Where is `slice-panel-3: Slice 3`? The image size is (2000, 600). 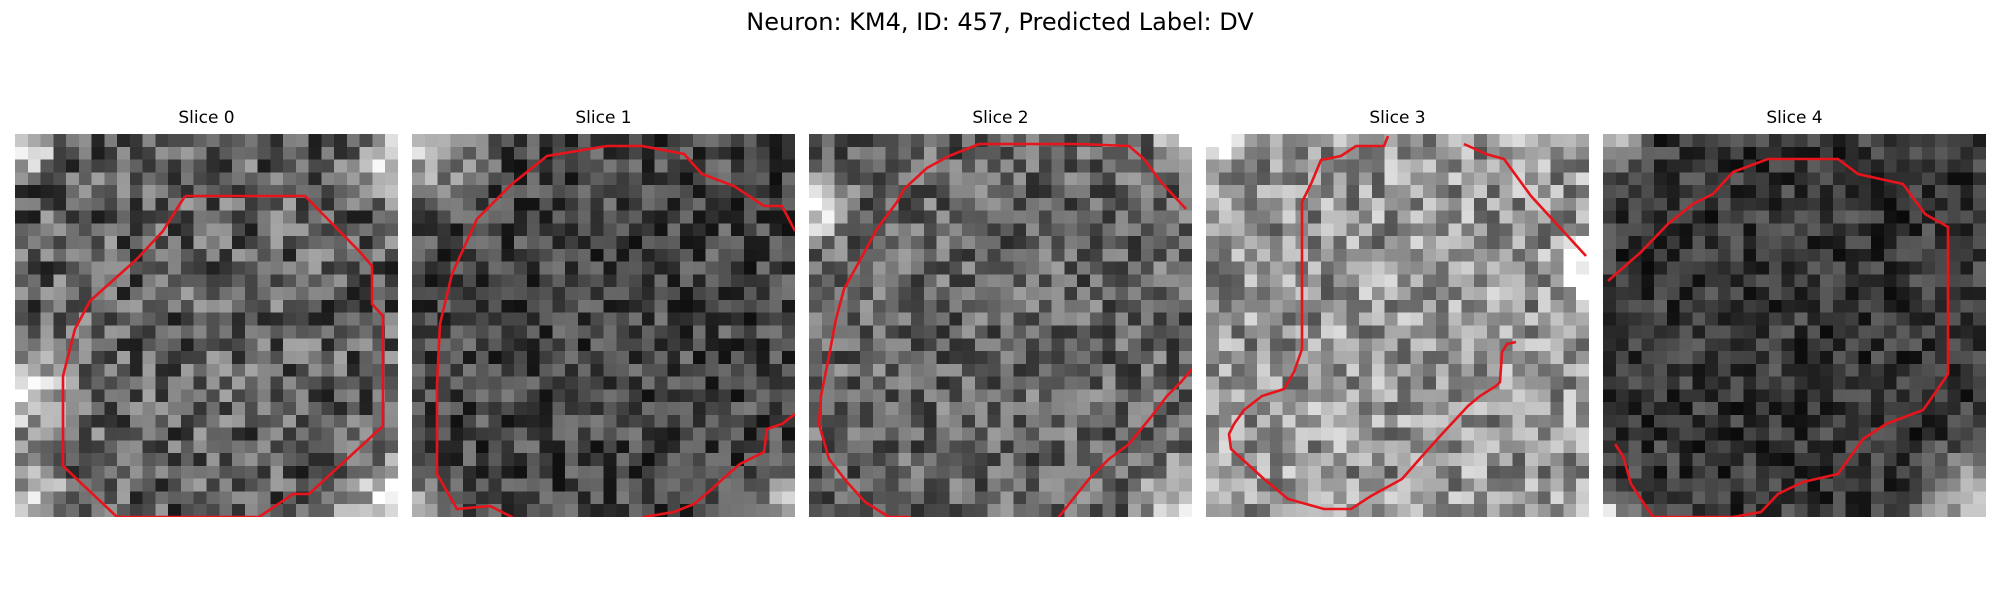 slice-panel-3: Slice 3 is located at coordinates (1397, 313).